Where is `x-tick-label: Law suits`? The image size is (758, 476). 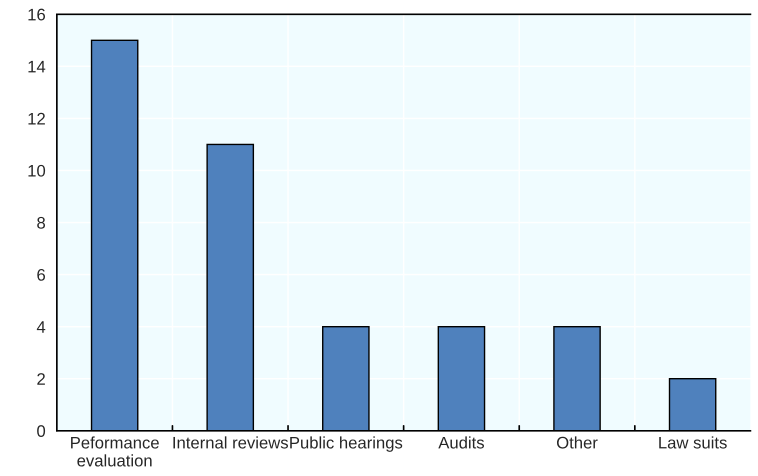
x-tick-label: Law suits is located at coordinates (693, 442).